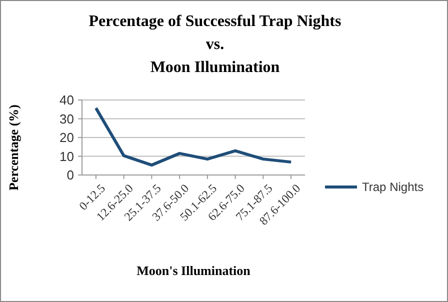 The image size is (448, 302). Describe the element at coordinates (67, 138) in the screenshot. I see `y-tick-label: 20` at that location.